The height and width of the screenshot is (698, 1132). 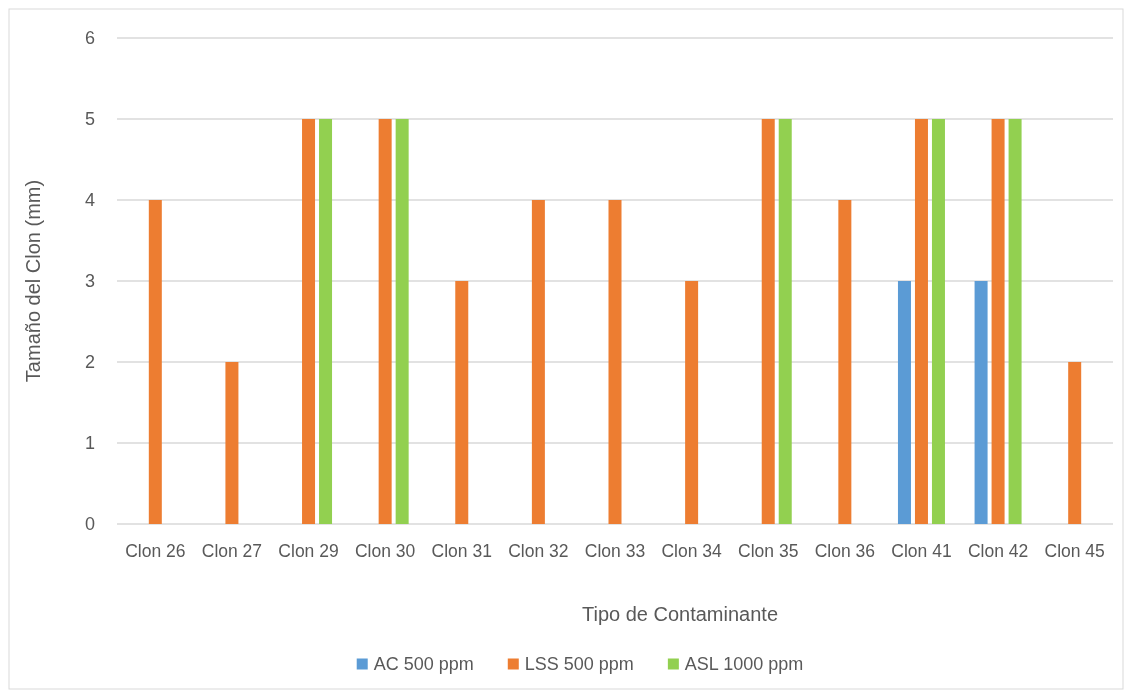 I want to click on x-tick-label: Clon 45, so click(x=1074, y=551).